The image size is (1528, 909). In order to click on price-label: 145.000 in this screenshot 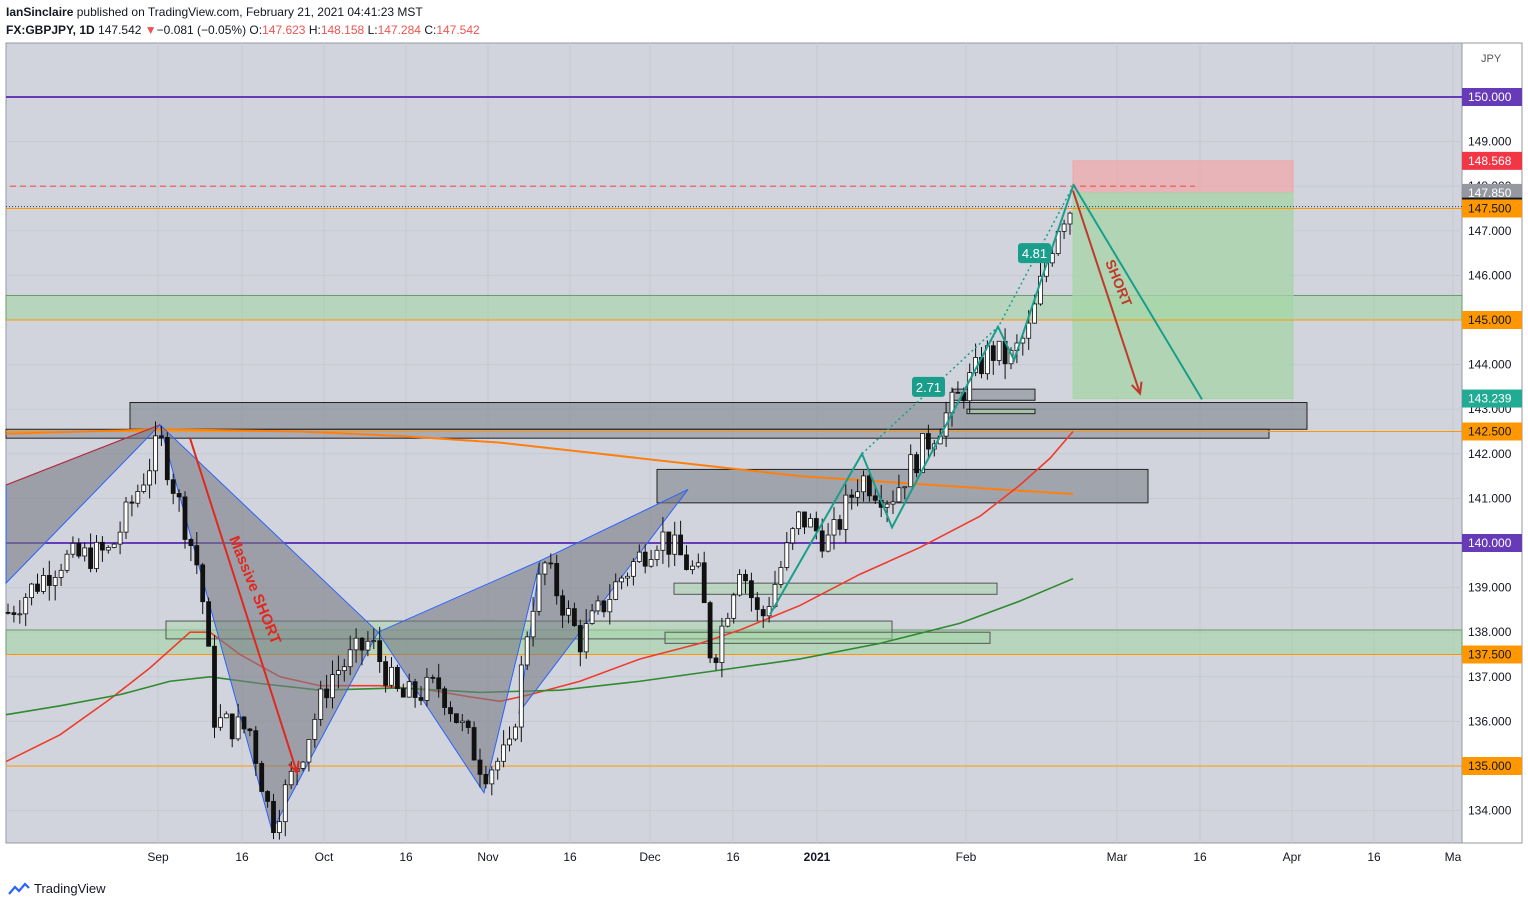, I will do `click(1490, 320)`.